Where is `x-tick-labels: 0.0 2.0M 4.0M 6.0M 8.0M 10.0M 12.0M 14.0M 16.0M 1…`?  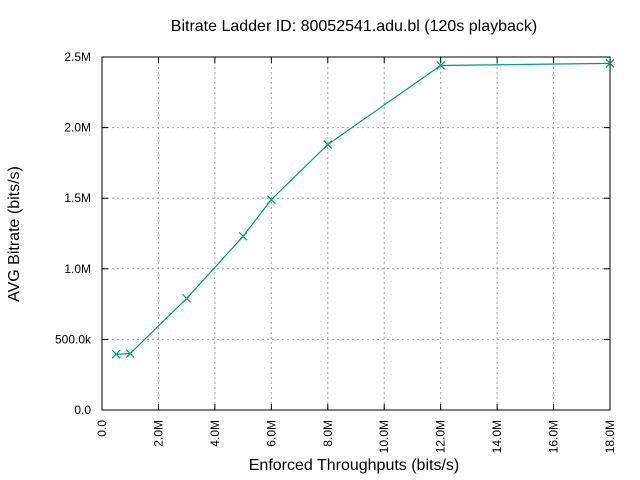 x-tick-labels: 0.0 2.0M 4.0M 6.0M 8.0M 10.0M 12.0M 14.0M 16.0M 1… is located at coordinates (356, 437).